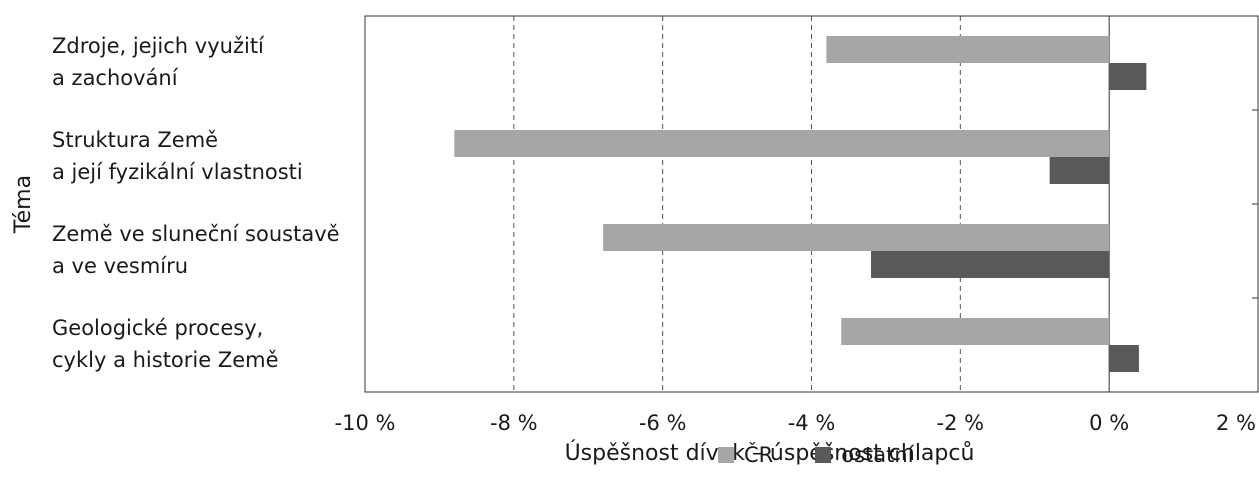 Image resolution: width=1259 pixels, height=491 pixels. What do you see at coordinates (823, 455) in the screenshot?
I see `legend-swatch-ostatni` at bounding box center [823, 455].